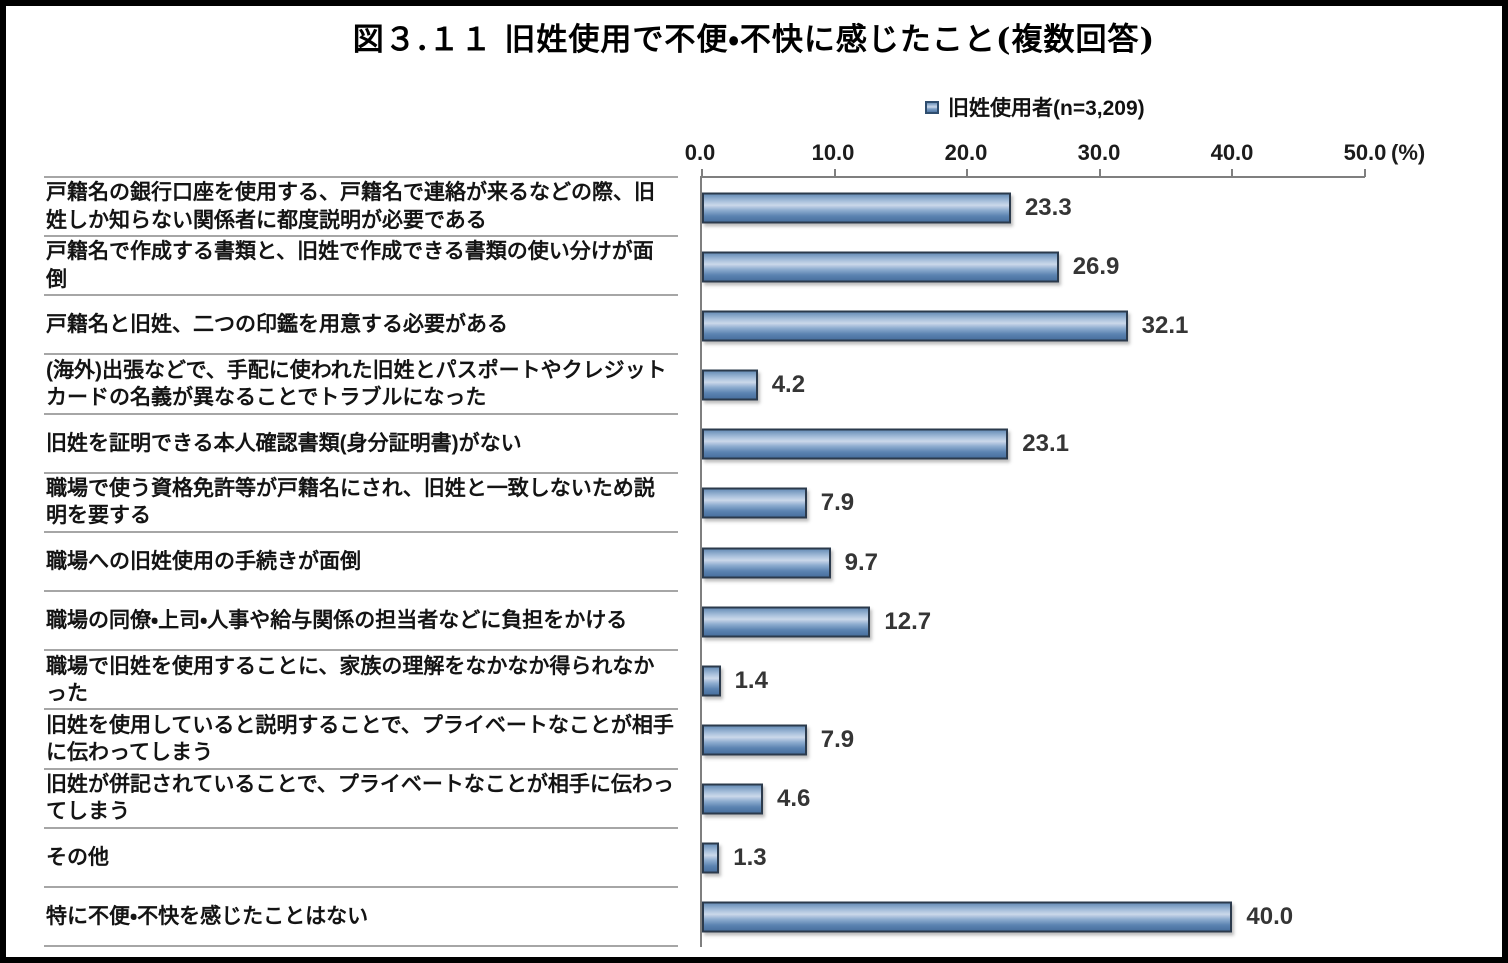 This screenshot has width=1508, height=963. What do you see at coordinates (1408, 152) in the screenshot?
I see `x-axis-unit-label: (%)` at bounding box center [1408, 152].